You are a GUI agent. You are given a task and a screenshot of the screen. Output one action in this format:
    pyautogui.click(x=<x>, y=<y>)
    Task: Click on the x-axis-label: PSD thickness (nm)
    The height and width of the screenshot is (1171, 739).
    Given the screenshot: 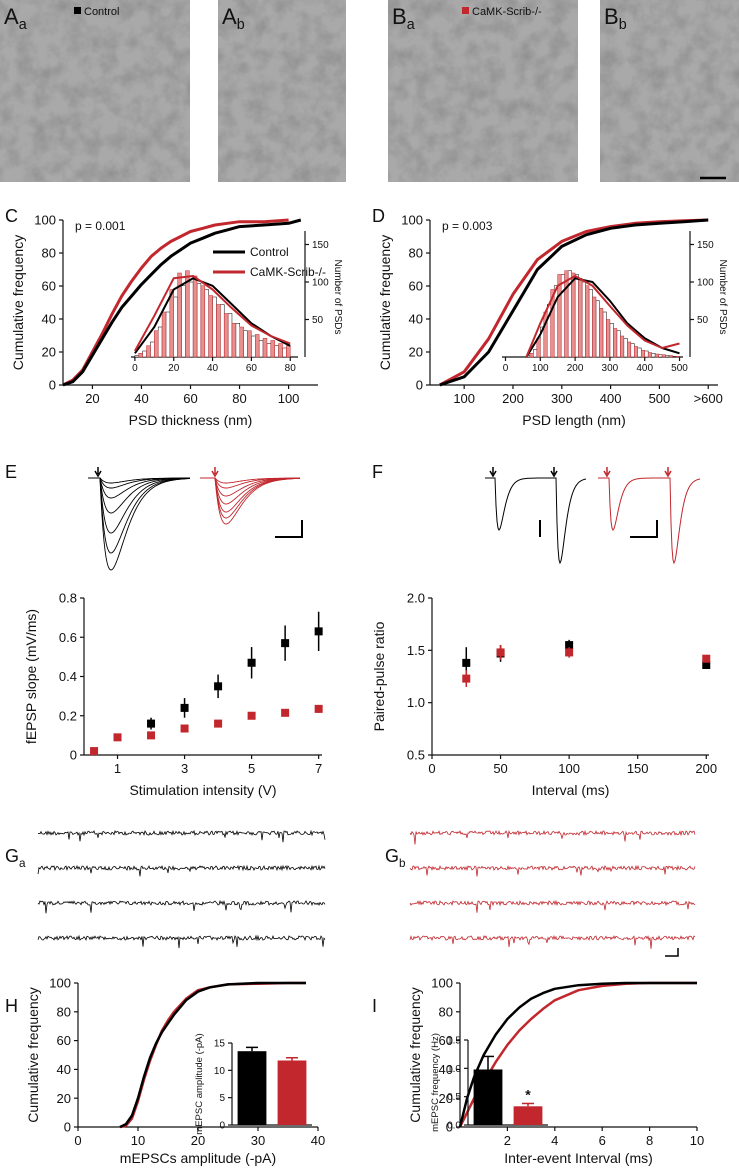 What is the action you would take?
    pyautogui.click(x=191, y=420)
    